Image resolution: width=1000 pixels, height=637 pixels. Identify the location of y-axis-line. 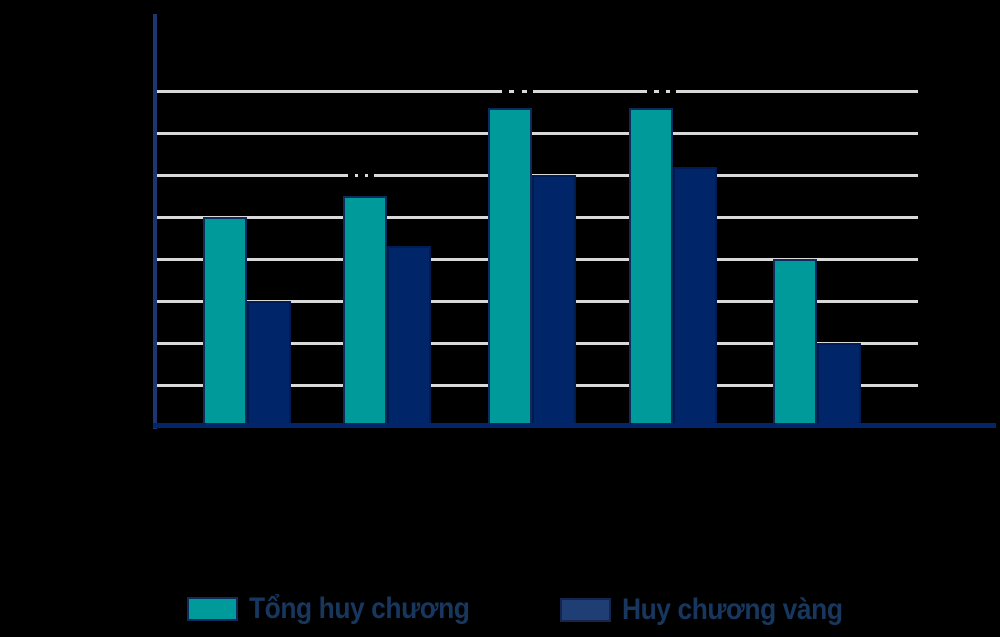
(155, 221).